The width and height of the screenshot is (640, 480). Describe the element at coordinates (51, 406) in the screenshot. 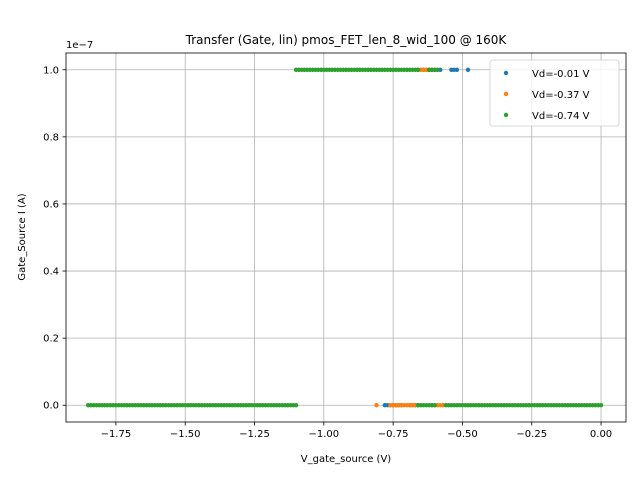

I see `y-tick-label: 0.0` at that location.